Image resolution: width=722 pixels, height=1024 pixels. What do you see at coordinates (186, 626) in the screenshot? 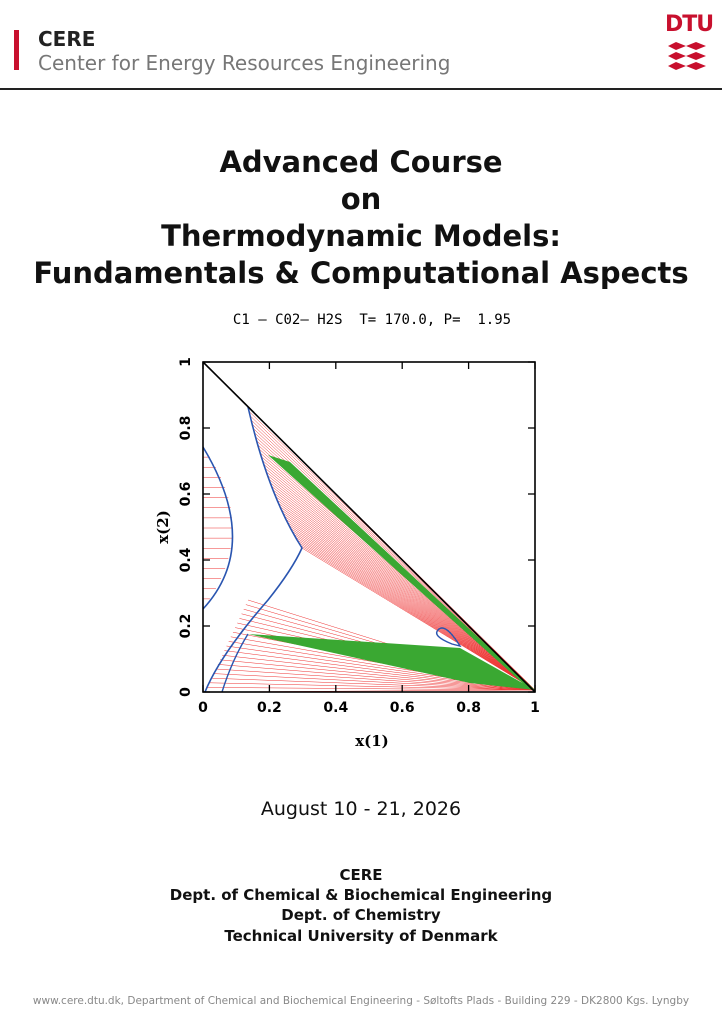
I see `y-tick-label: 0.2` at bounding box center [186, 626].